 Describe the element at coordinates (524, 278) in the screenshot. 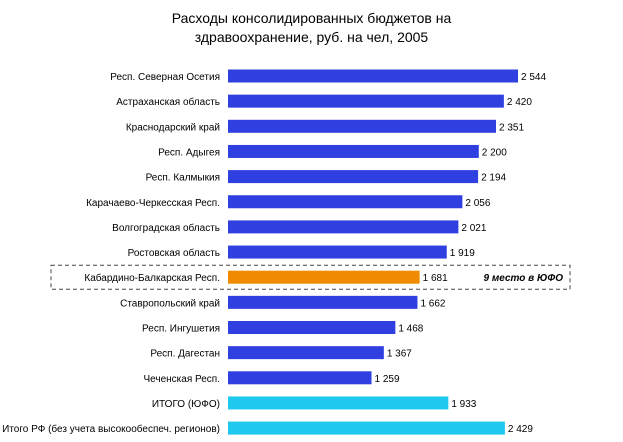

I see `annotation-label: 9 место в ЮФО` at that location.